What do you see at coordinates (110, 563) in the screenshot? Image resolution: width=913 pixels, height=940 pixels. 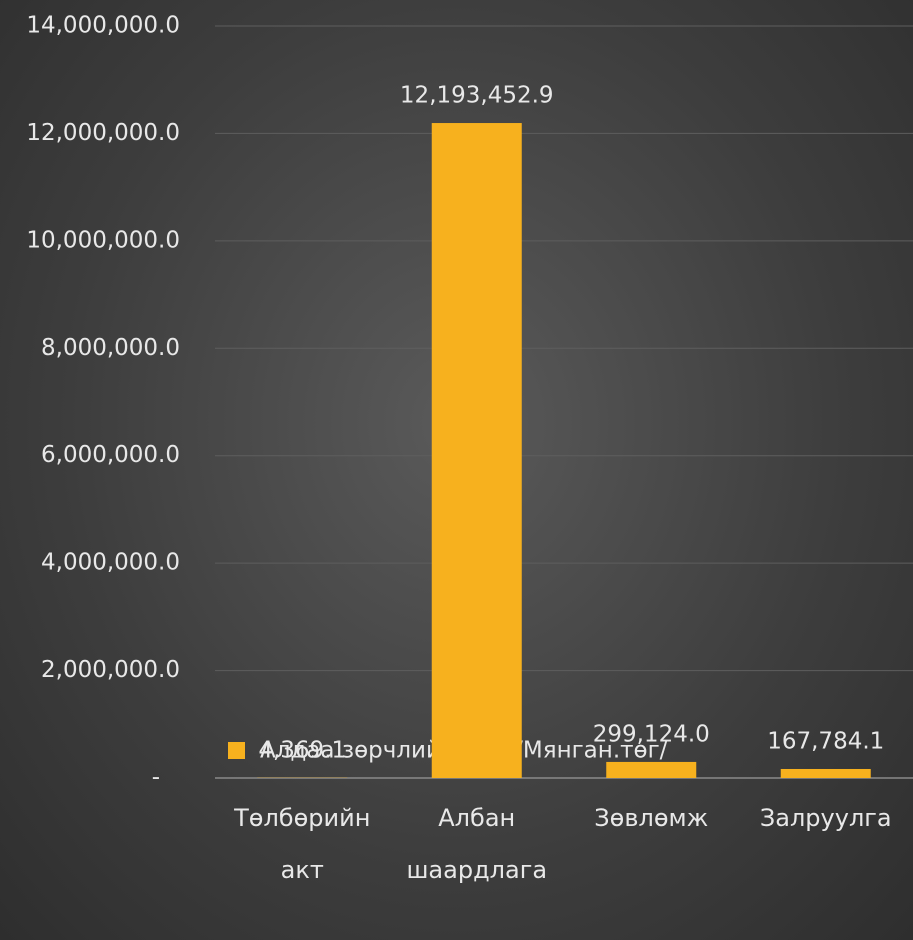 I see `y-tick-label: 4,000,000.0` at bounding box center [110, 563].